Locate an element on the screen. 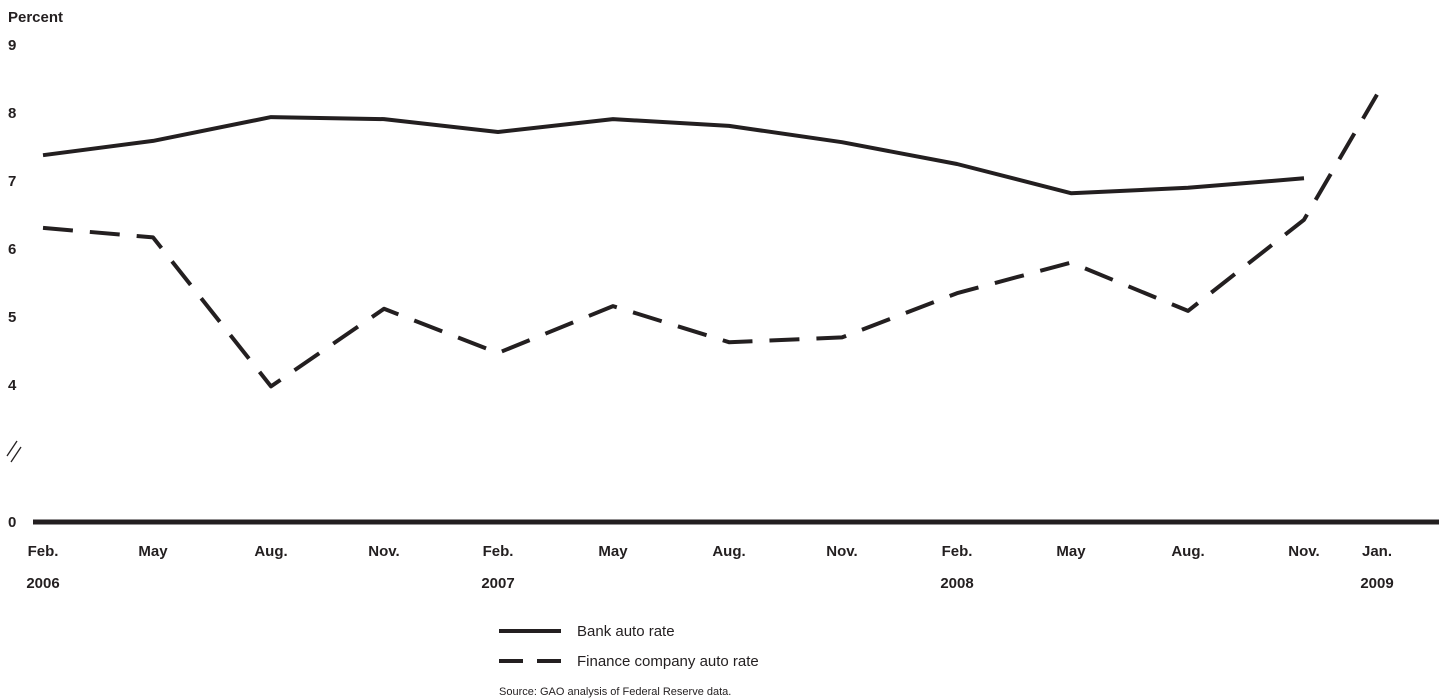 Image resolution: width=1439 pixels, height=700 pixels. bank-rate-line is located at coordinates (673, 155).